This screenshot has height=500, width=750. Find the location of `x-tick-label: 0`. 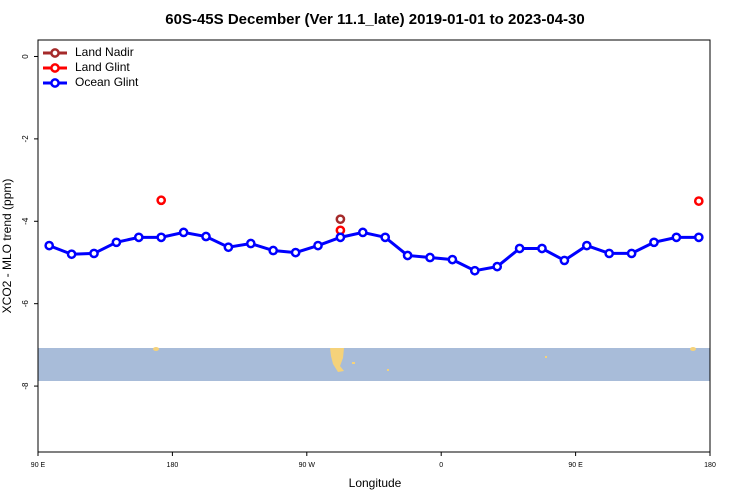

x-tick-label: 0 is located at coordinates (441, 465).